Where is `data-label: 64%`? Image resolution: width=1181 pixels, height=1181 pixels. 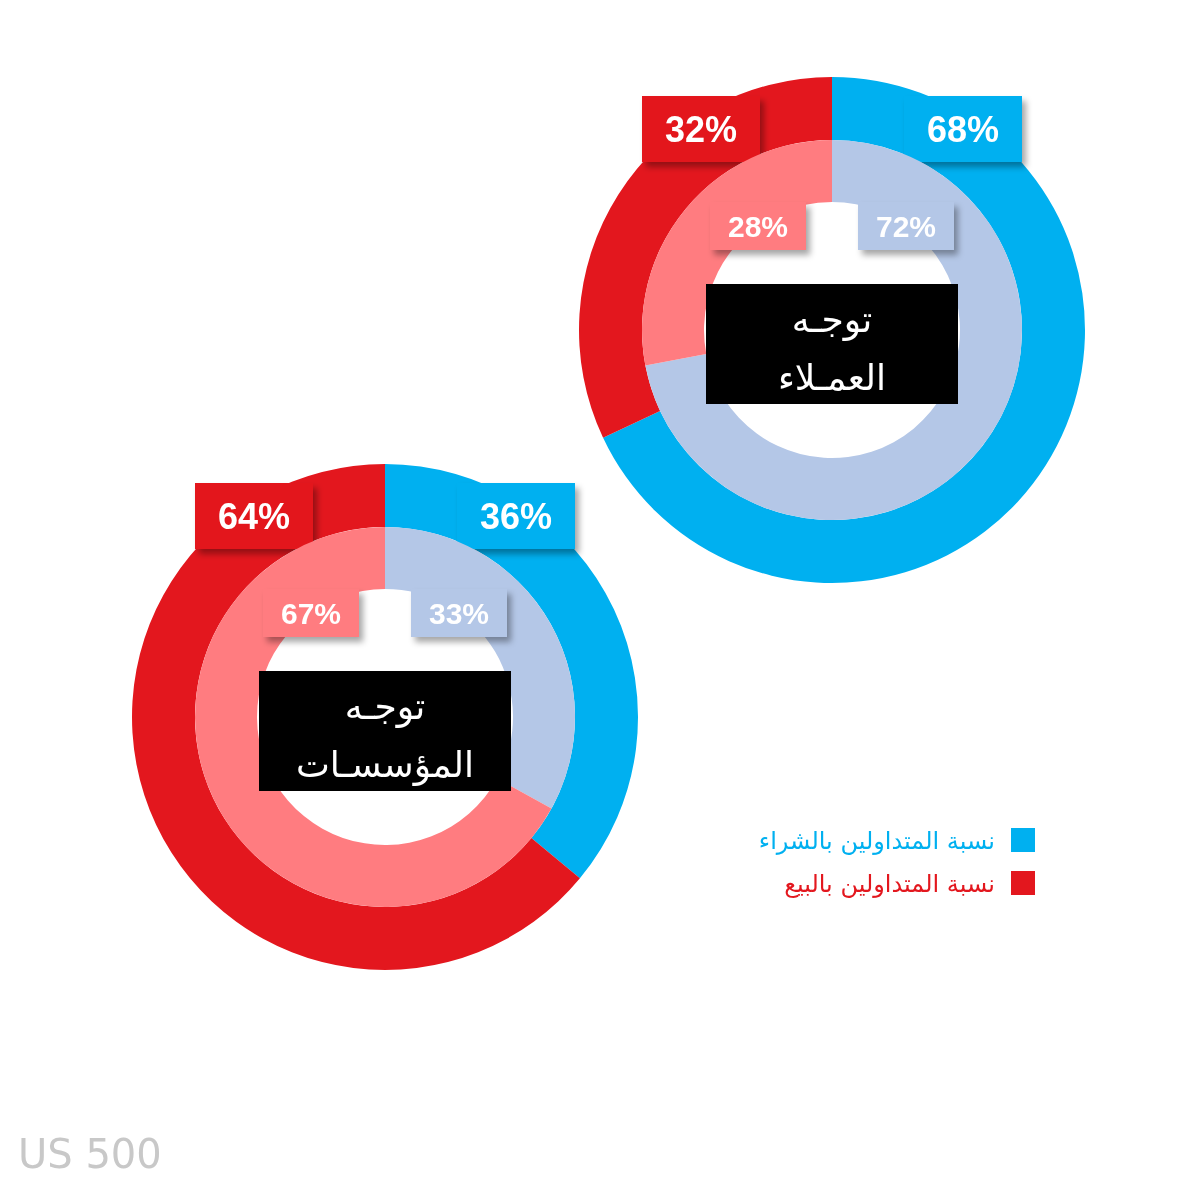 data-label: 64% is located at coordinates (254, 516).